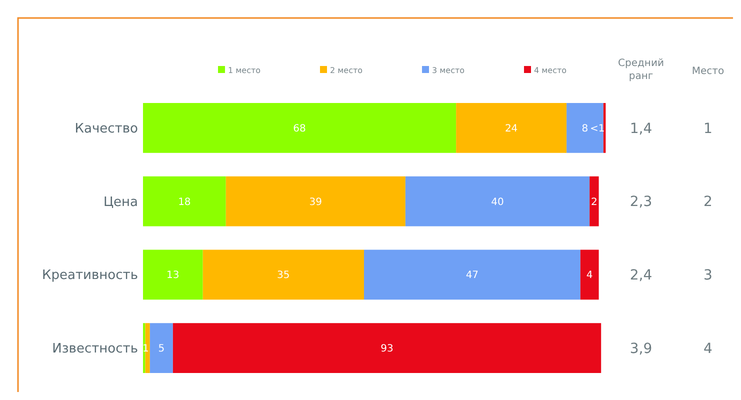  I want to click on text: 2,4, so click(641, 276).